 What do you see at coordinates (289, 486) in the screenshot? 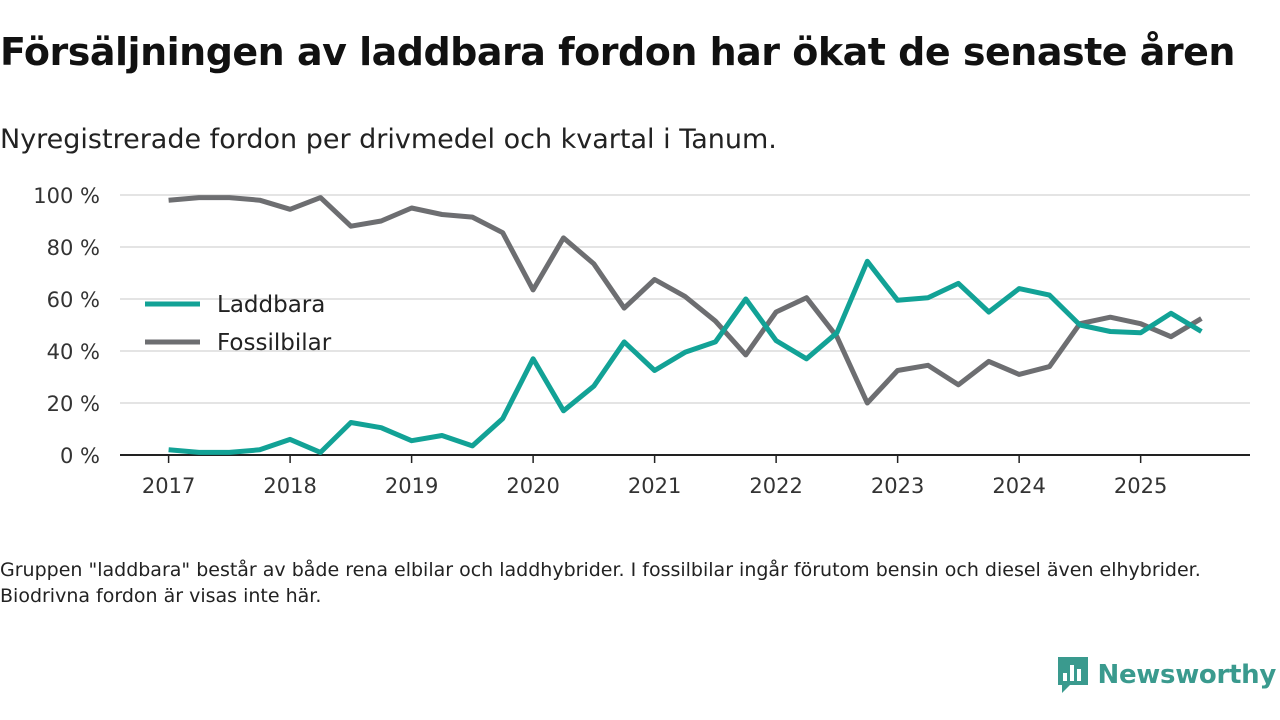
I see `x-tick-label: 2018` at bounding box center [289, 486].